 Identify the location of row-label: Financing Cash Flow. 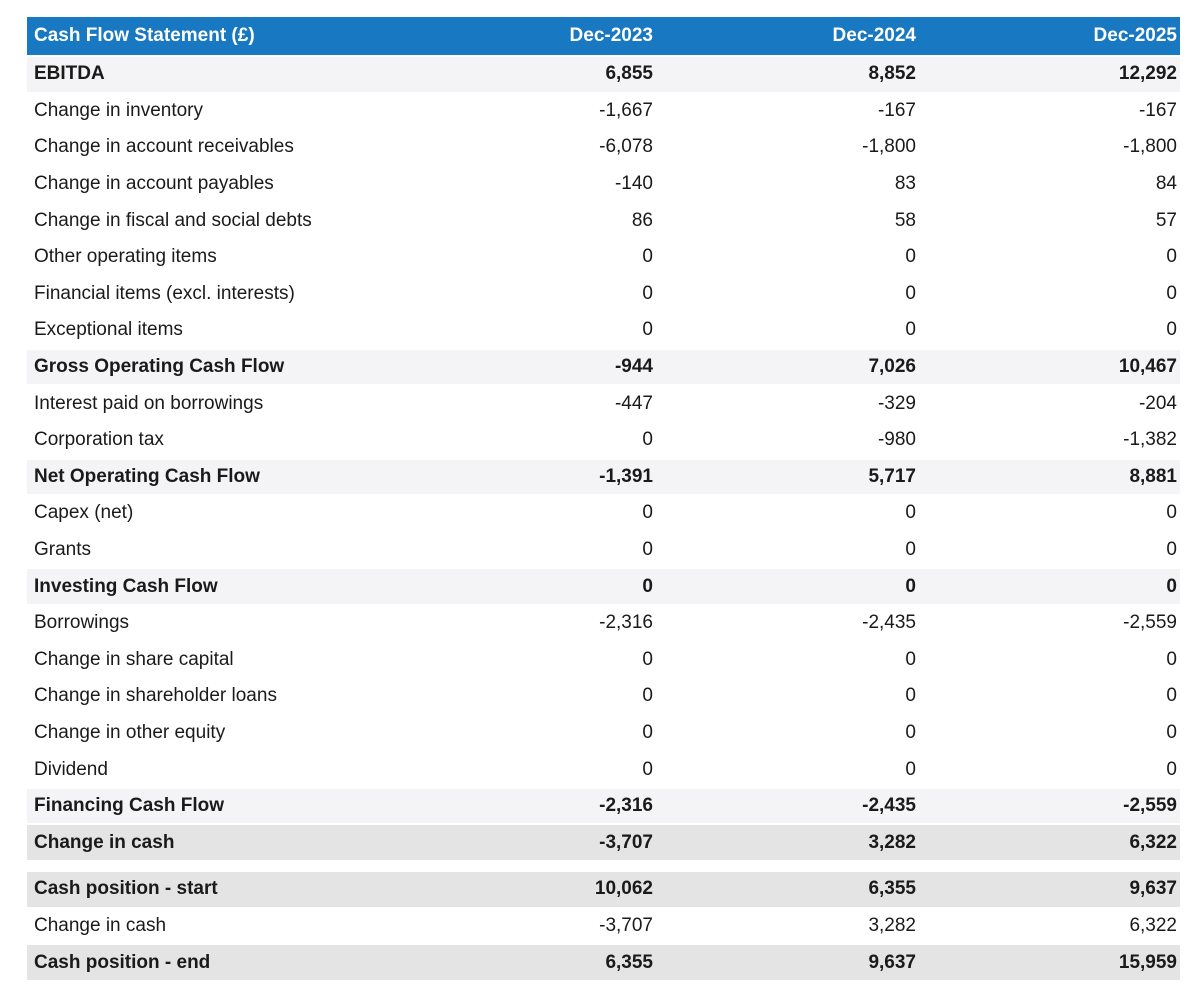
(210, 806).